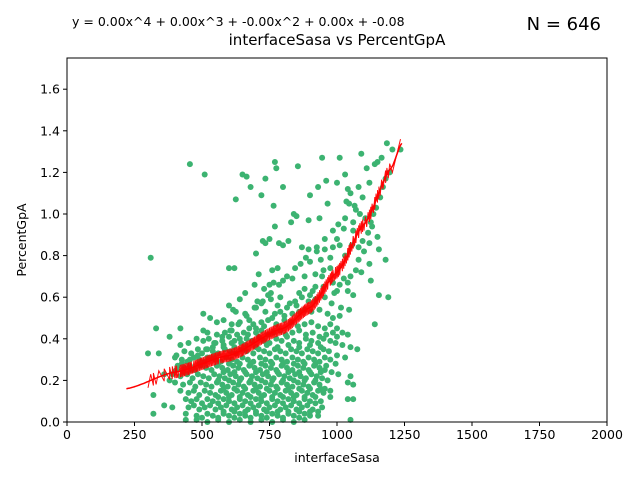  I want to click on x-tick-label: 750, so click(270, 434).